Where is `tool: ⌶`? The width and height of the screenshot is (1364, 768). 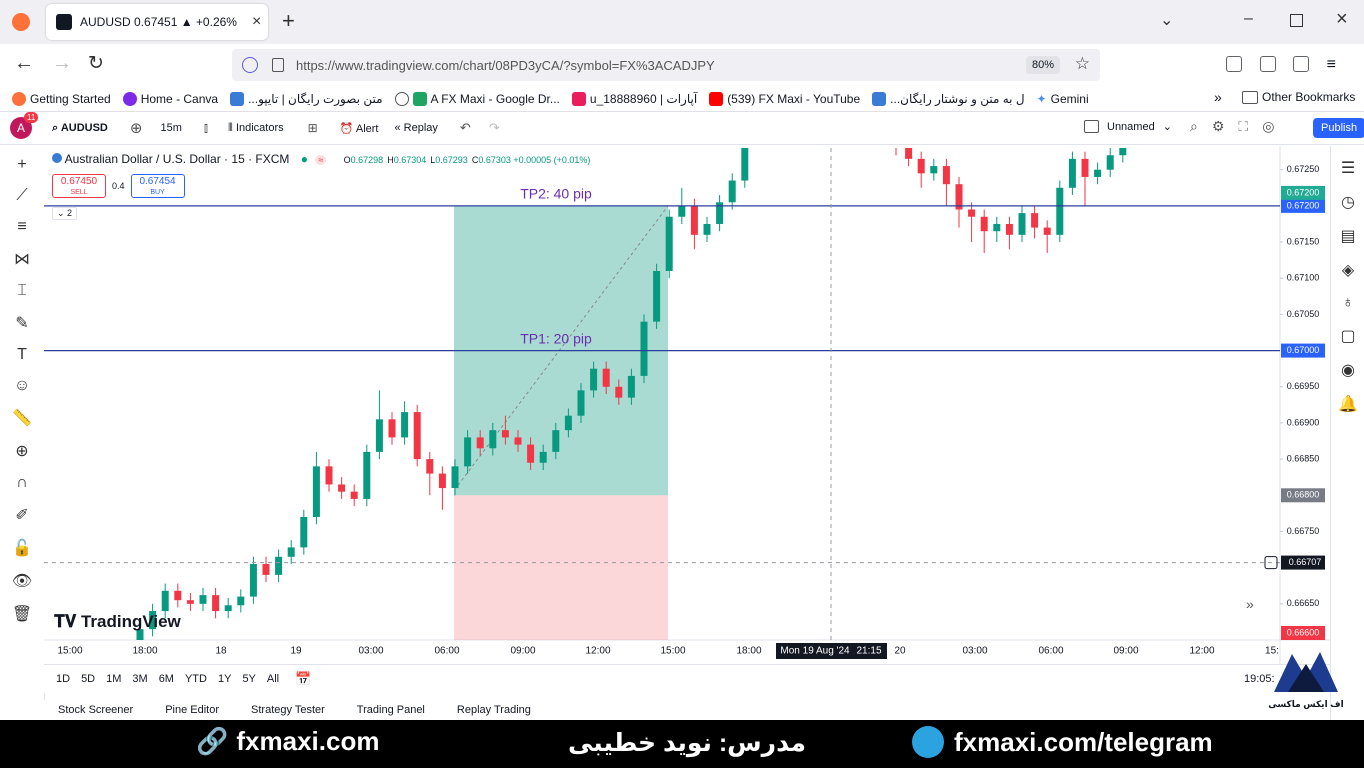 tool: ⌶ is located at coordinates (22, 290).